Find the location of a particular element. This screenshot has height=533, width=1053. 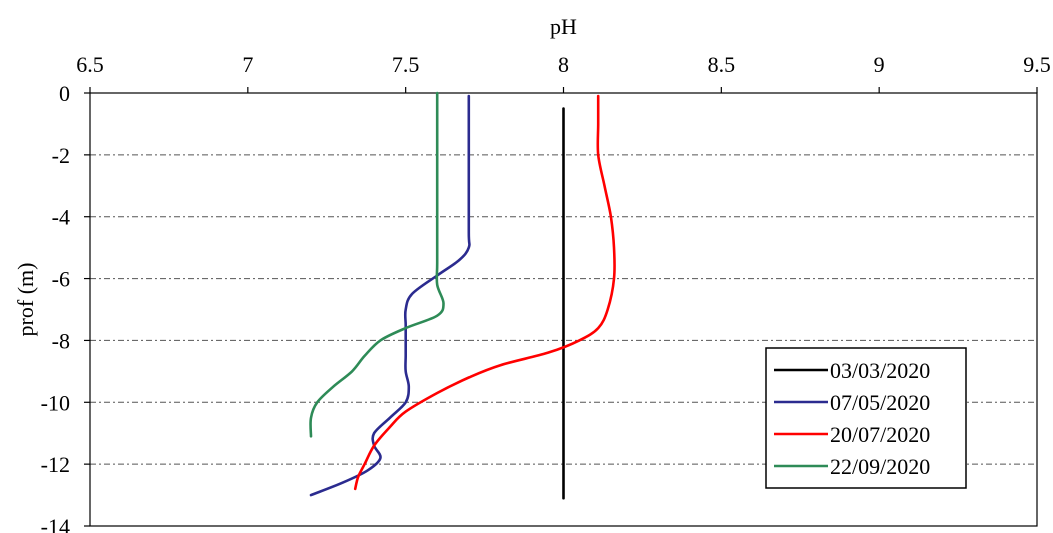

x-tick-label: 9 is located at coordinates (879, 64).